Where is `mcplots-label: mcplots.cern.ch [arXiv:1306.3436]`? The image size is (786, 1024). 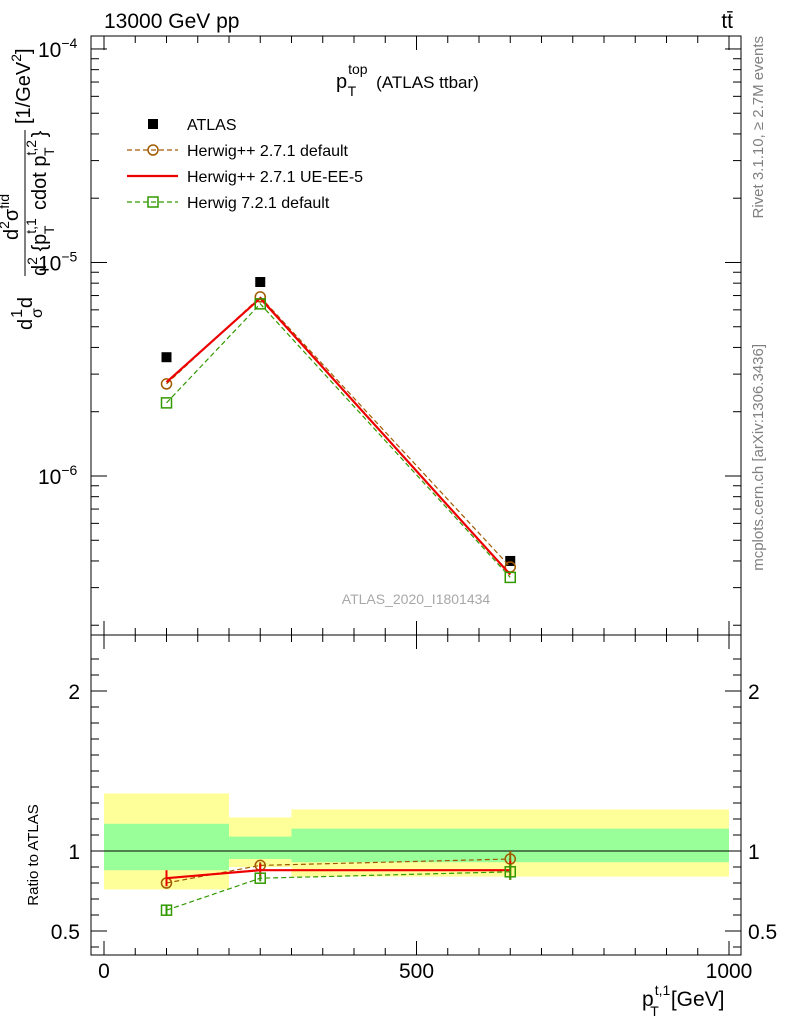
mcplots-label: mcplots.cern.ch [arXiv:1306.3436] is located at coordinates (758, 457).